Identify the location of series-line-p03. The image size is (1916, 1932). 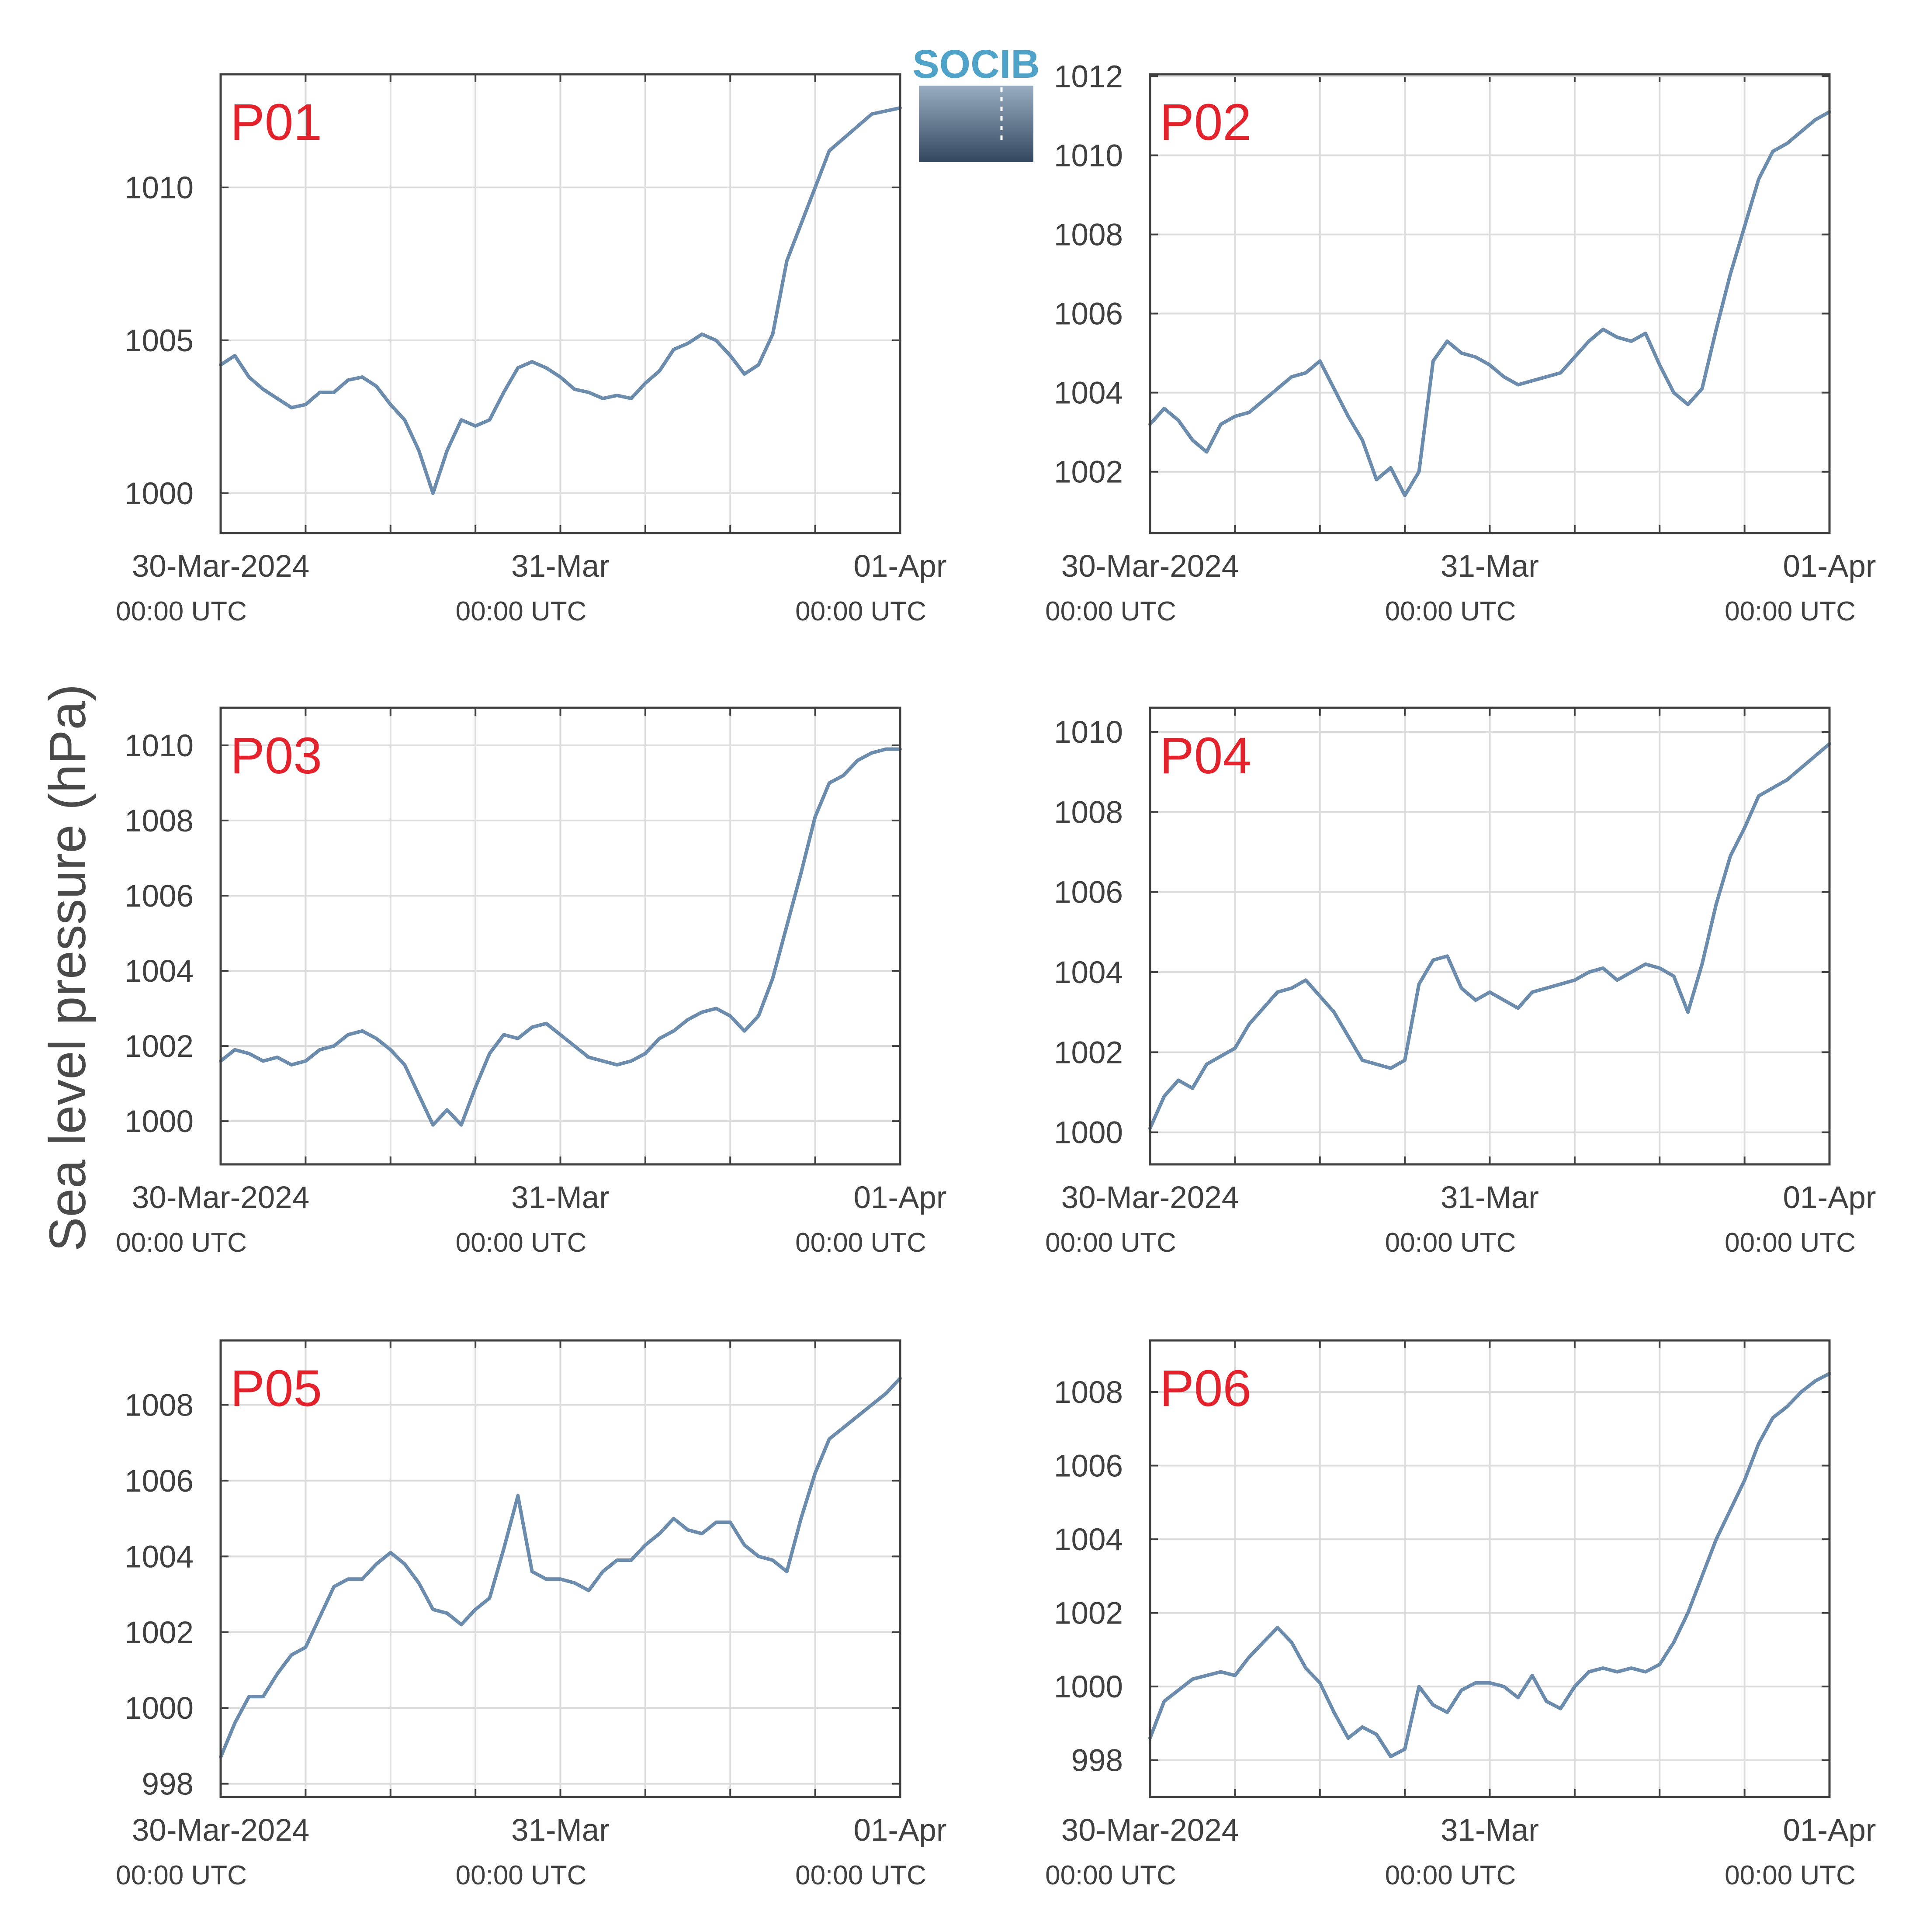
(560, 937).